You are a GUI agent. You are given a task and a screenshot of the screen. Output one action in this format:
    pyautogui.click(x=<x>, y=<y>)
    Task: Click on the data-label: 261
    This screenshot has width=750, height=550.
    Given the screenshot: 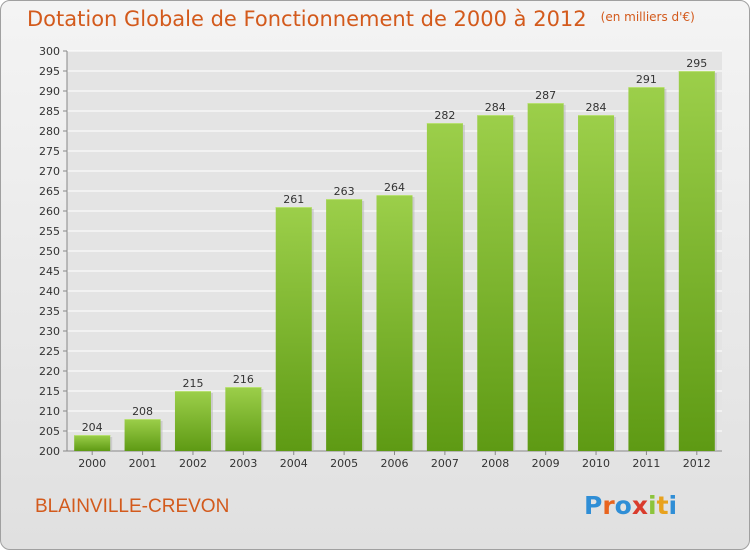 What is the action you would take?
    pyautogui.click(x=293, y=199)
    